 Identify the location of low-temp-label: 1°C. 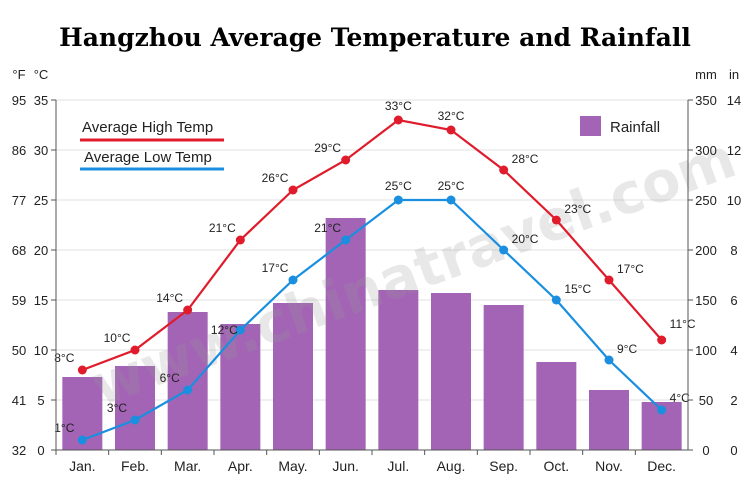
(64, 428).